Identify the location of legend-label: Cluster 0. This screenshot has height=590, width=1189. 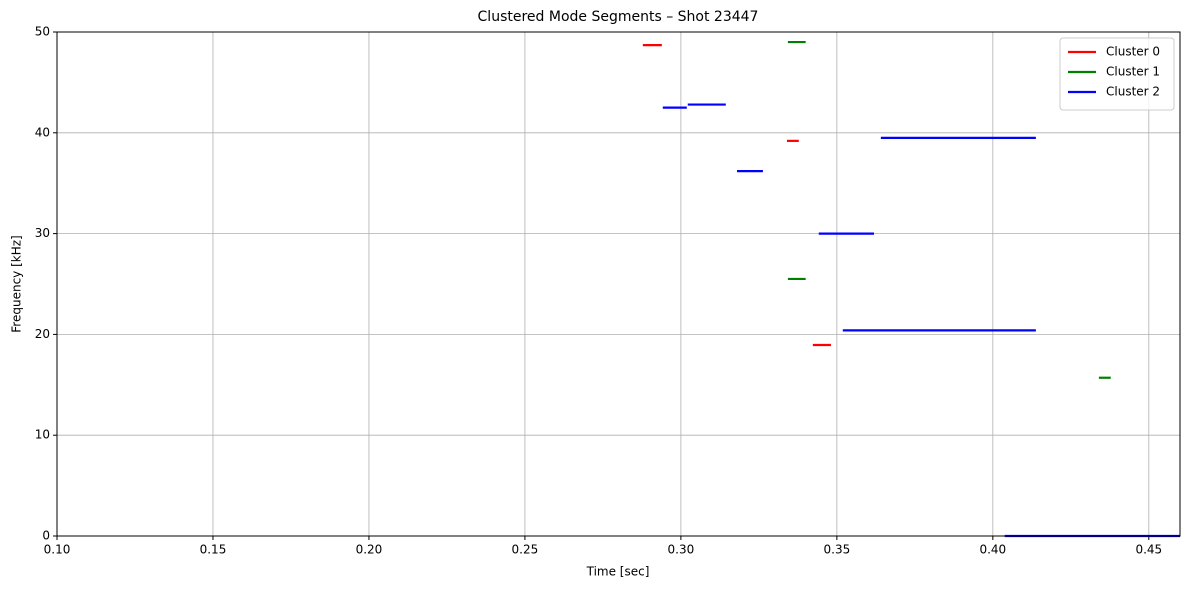
(1133, 52).